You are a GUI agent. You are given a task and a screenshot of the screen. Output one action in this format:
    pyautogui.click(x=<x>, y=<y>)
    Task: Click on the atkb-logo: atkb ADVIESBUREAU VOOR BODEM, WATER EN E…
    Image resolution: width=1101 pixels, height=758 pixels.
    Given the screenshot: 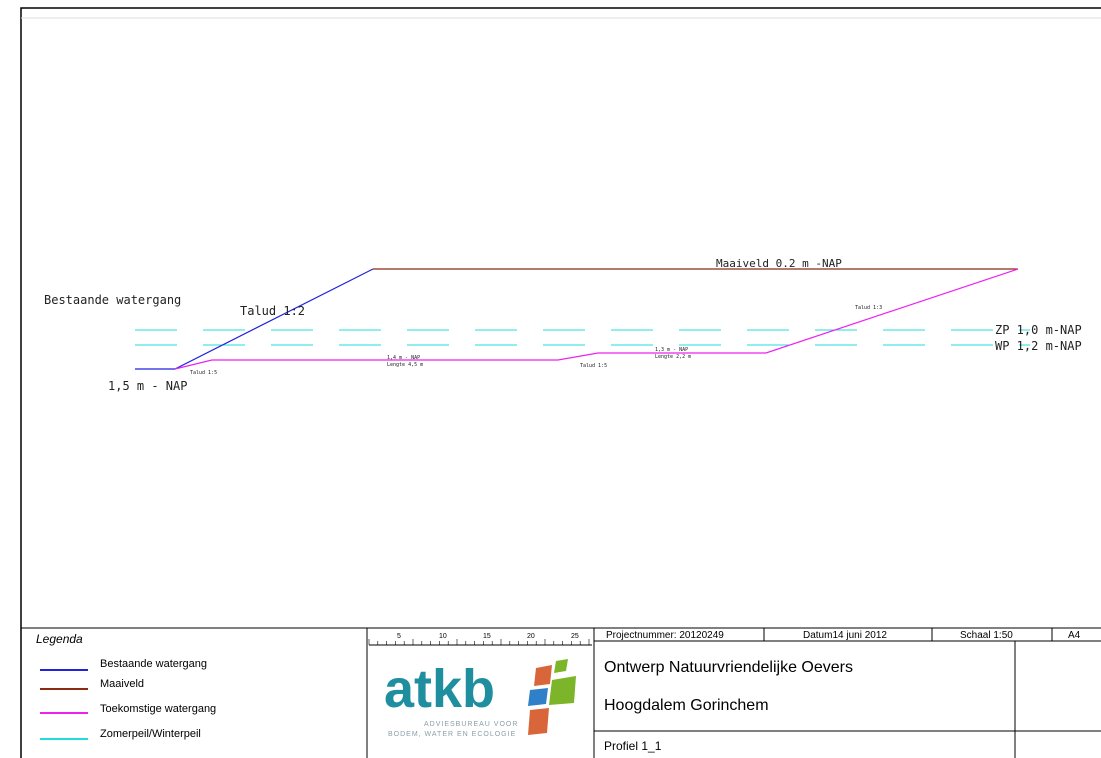 What is the action you would take?
    pyautogui.click(x=480, y=698)
    